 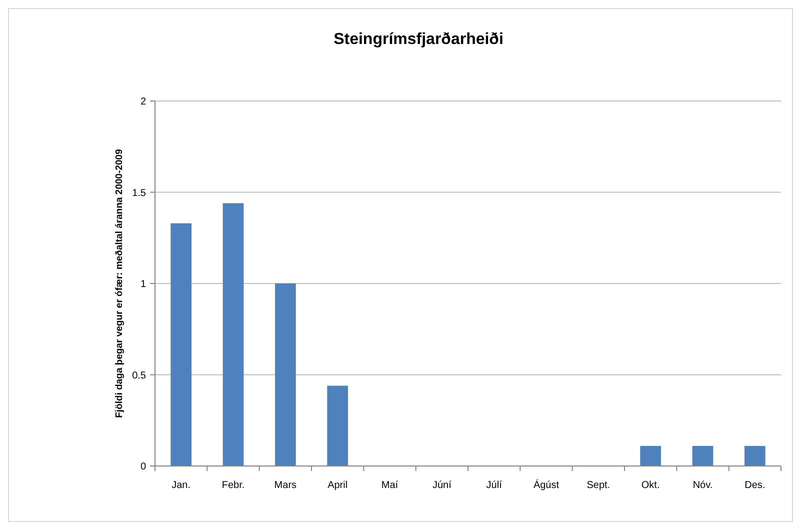 I want to click on x-tick-label: Ágúst, so click(x=546, y=485).